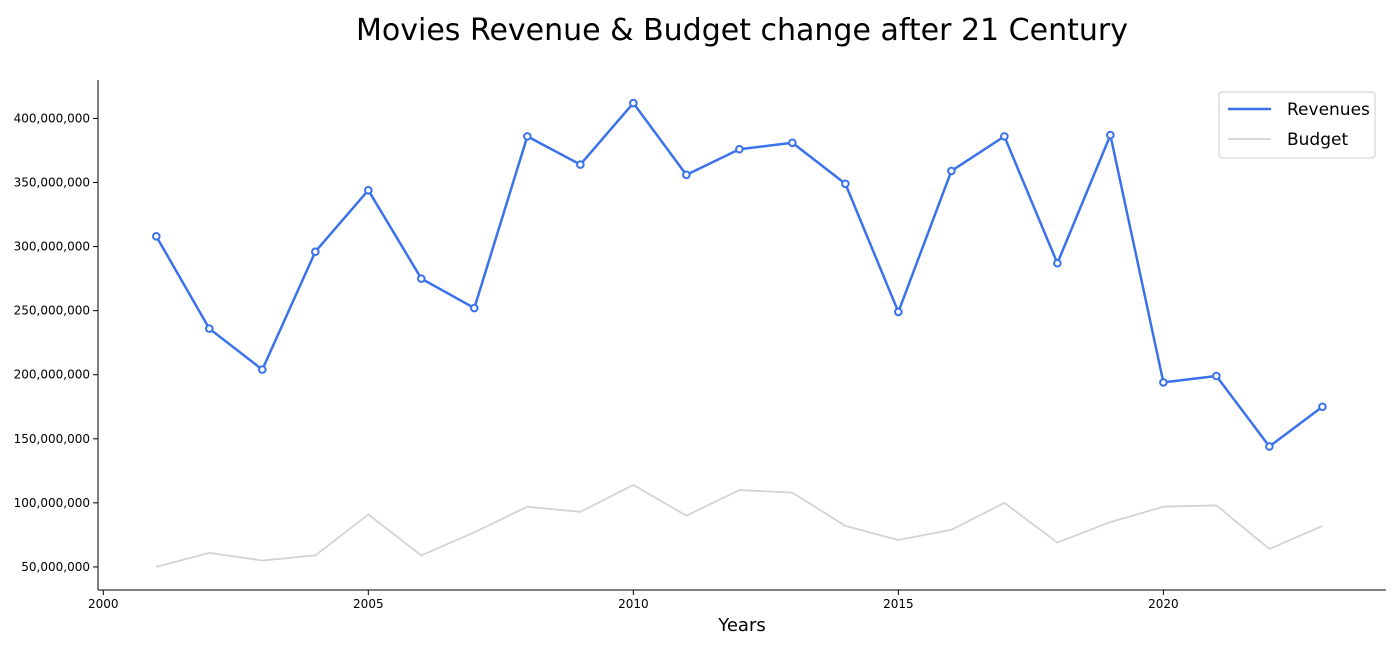 This screenshot has height=650, width=1400. What do you see at coordinates (1163, 604) in the screenshot?
I see `x-tick-label: 2020` at bounding box center [1163, 604].